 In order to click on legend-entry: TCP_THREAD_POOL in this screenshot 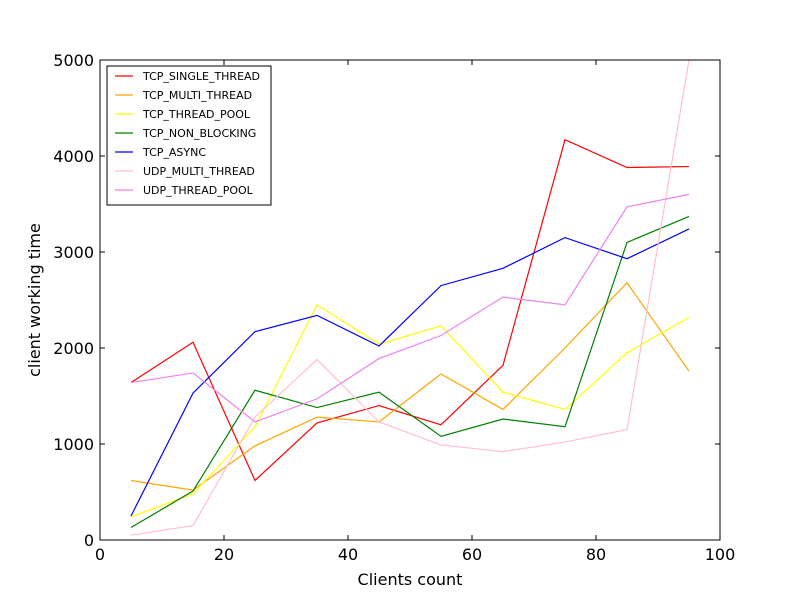, I will do `click(196, 114)`.